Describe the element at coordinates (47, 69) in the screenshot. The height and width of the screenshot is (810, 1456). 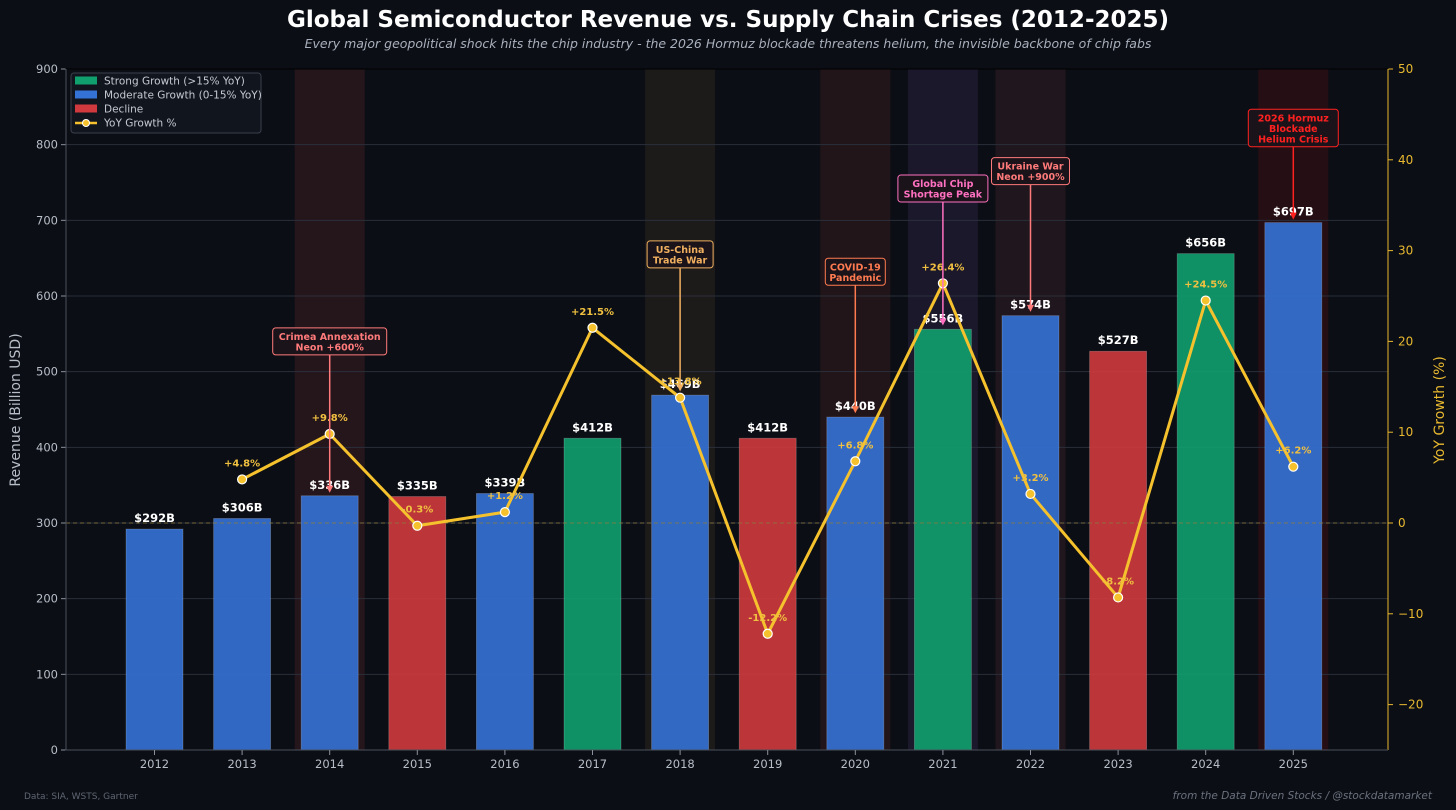
I see `y-left-tick-label: 900` at that location.